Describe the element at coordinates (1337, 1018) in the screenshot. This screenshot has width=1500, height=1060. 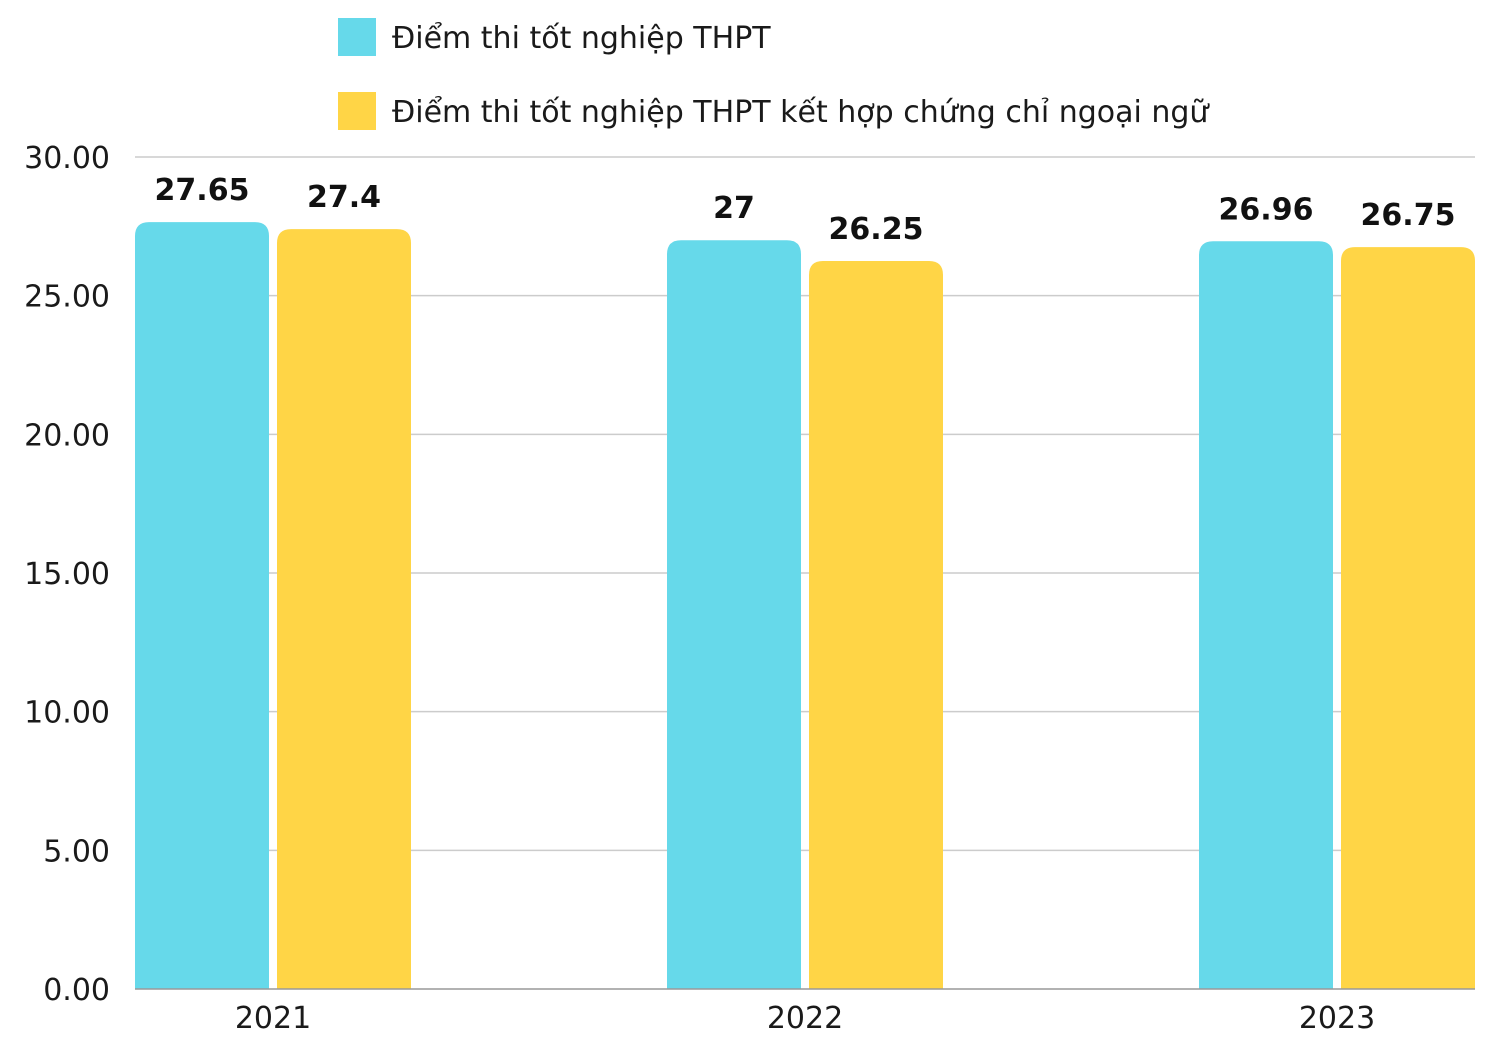
I see `x-tick-label: 2023` at that location.